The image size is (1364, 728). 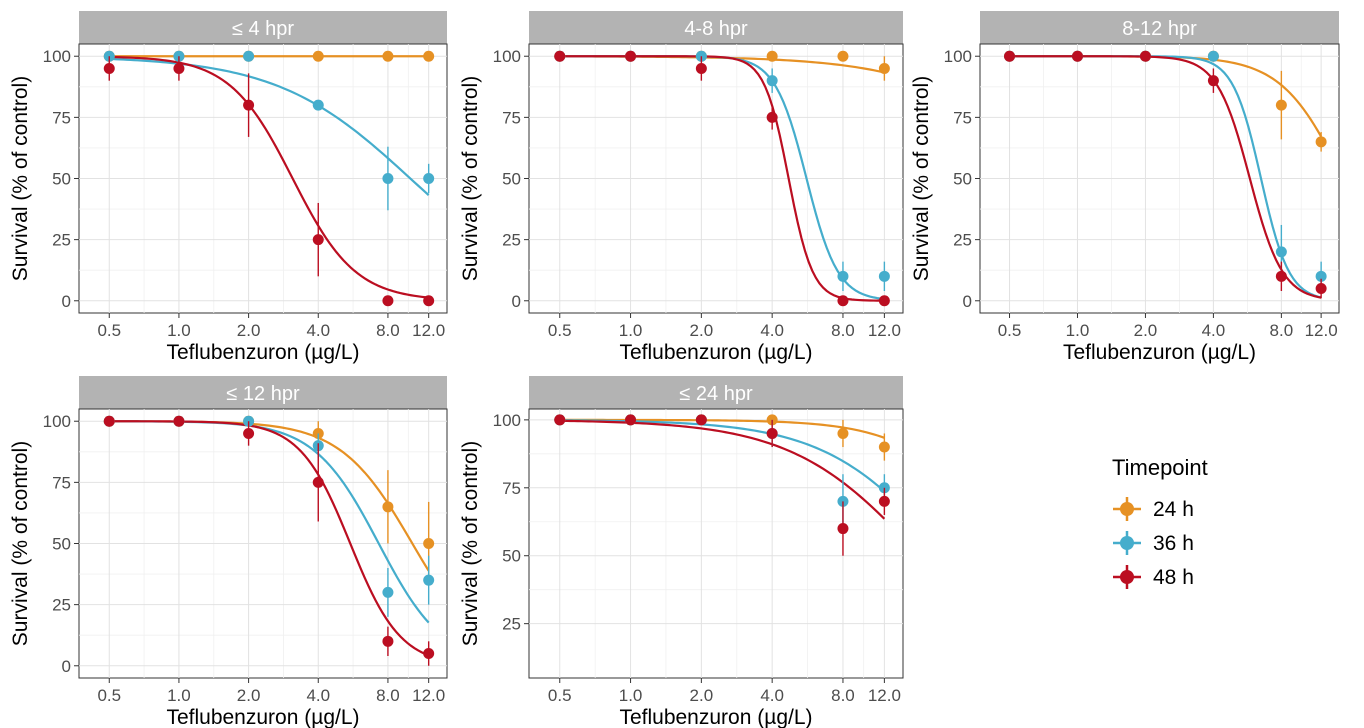 I want to click on legend-entry-48h: 48 h, so click(x=1153, y=577).